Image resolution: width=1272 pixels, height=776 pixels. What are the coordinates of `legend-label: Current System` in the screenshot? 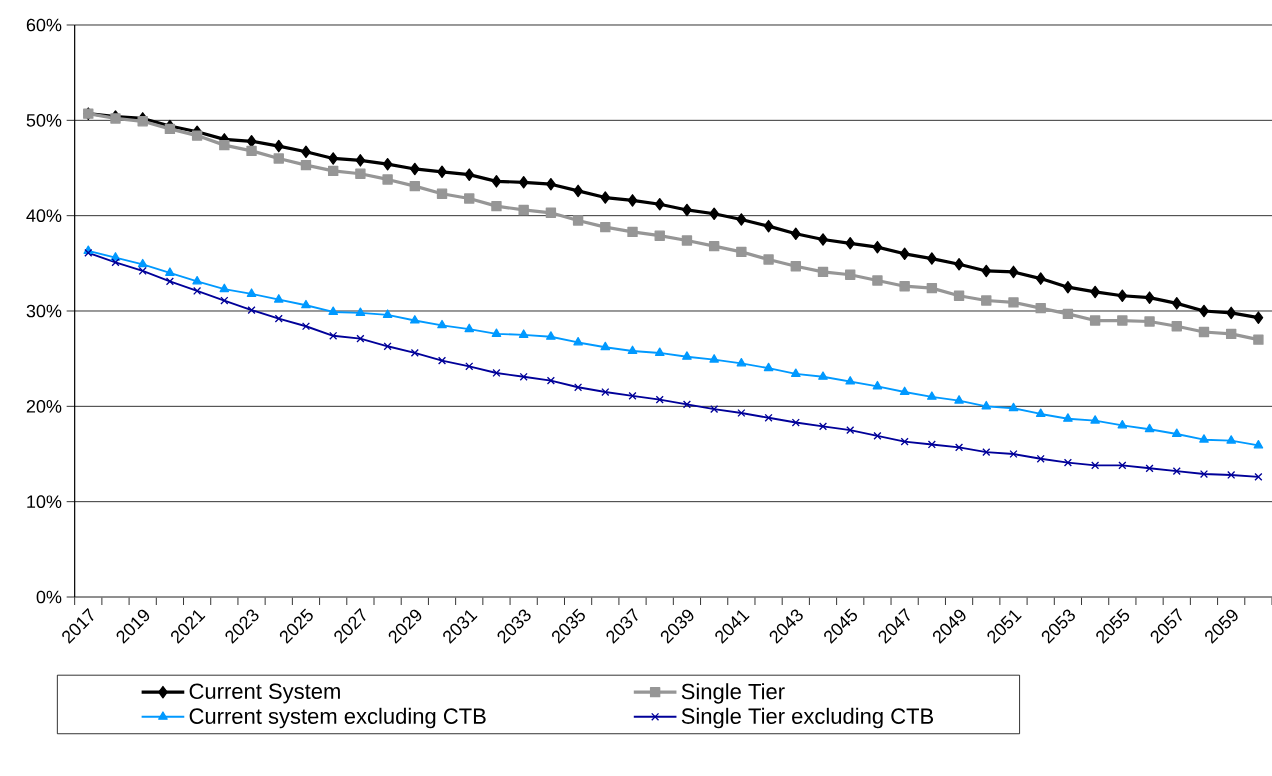 It's located at (264, 693).